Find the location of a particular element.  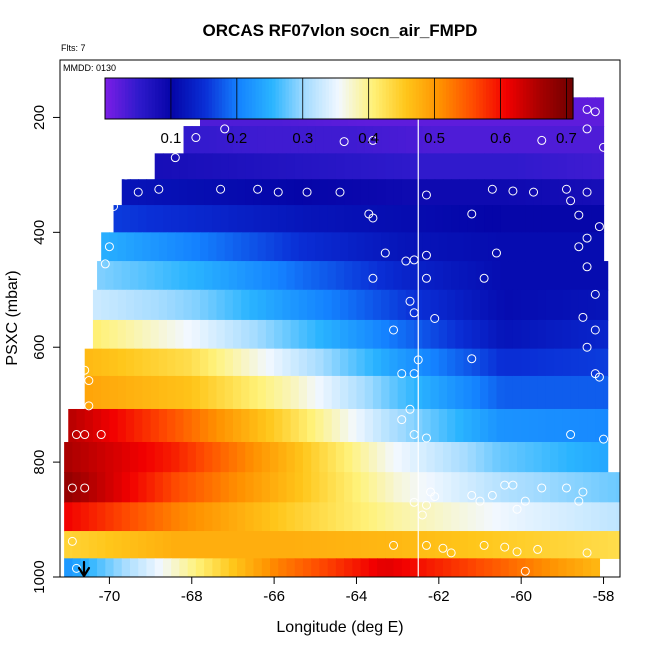

x-tick-label: -60 is located at coordinates (521, 596).